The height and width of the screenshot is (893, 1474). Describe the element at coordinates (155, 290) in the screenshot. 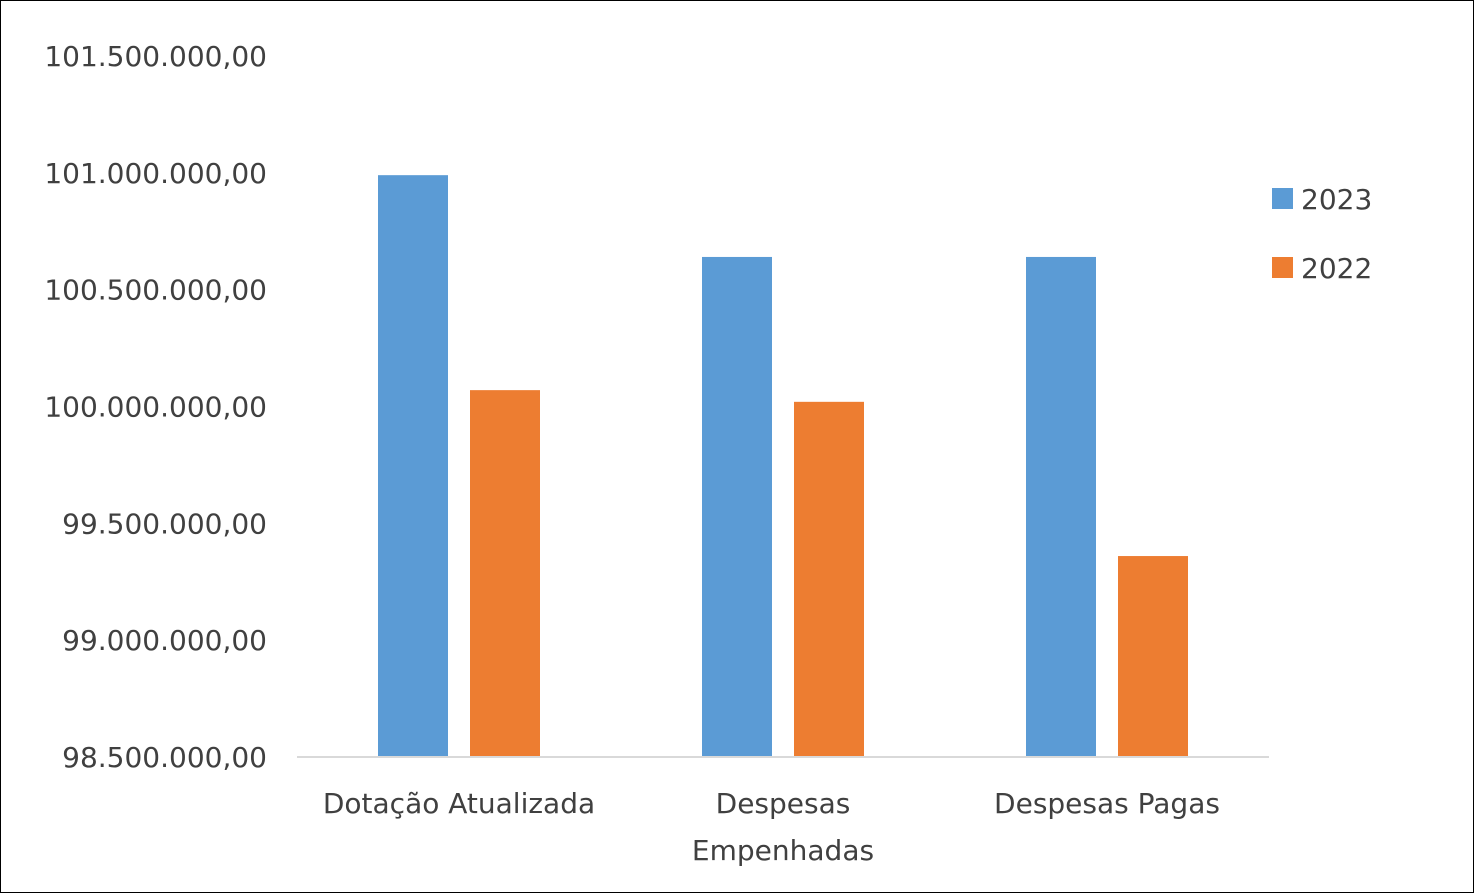

I see `y-tick-label: 100.500.000,00` at that location.